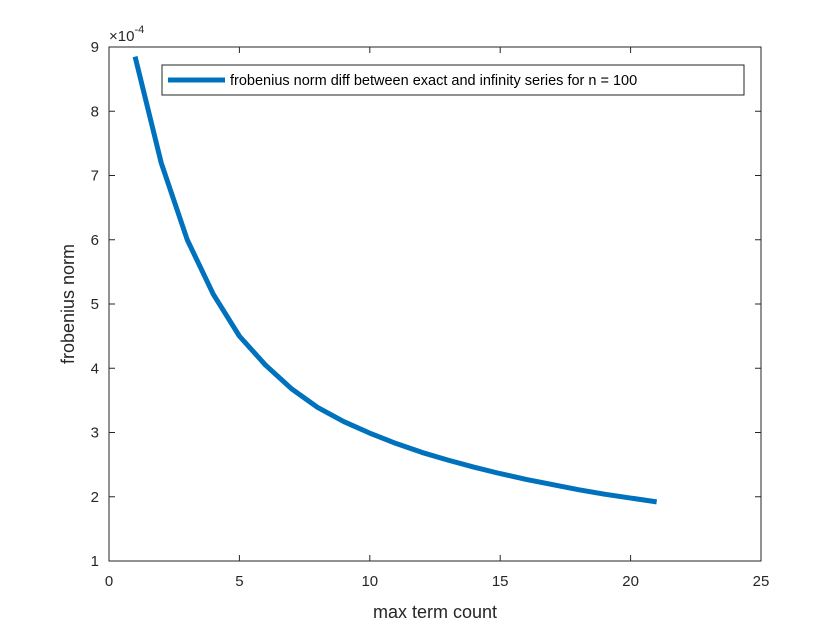  What do you see at coordinates (121, 36) in the screenshot?
I see `exponent-base: ×10` at bounding box center [121, 36].